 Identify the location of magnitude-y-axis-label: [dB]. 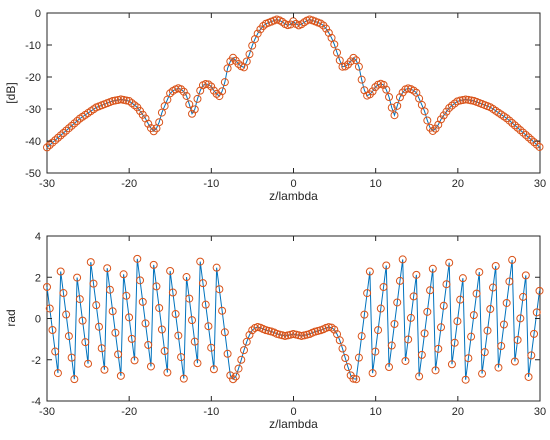
(11, 92).